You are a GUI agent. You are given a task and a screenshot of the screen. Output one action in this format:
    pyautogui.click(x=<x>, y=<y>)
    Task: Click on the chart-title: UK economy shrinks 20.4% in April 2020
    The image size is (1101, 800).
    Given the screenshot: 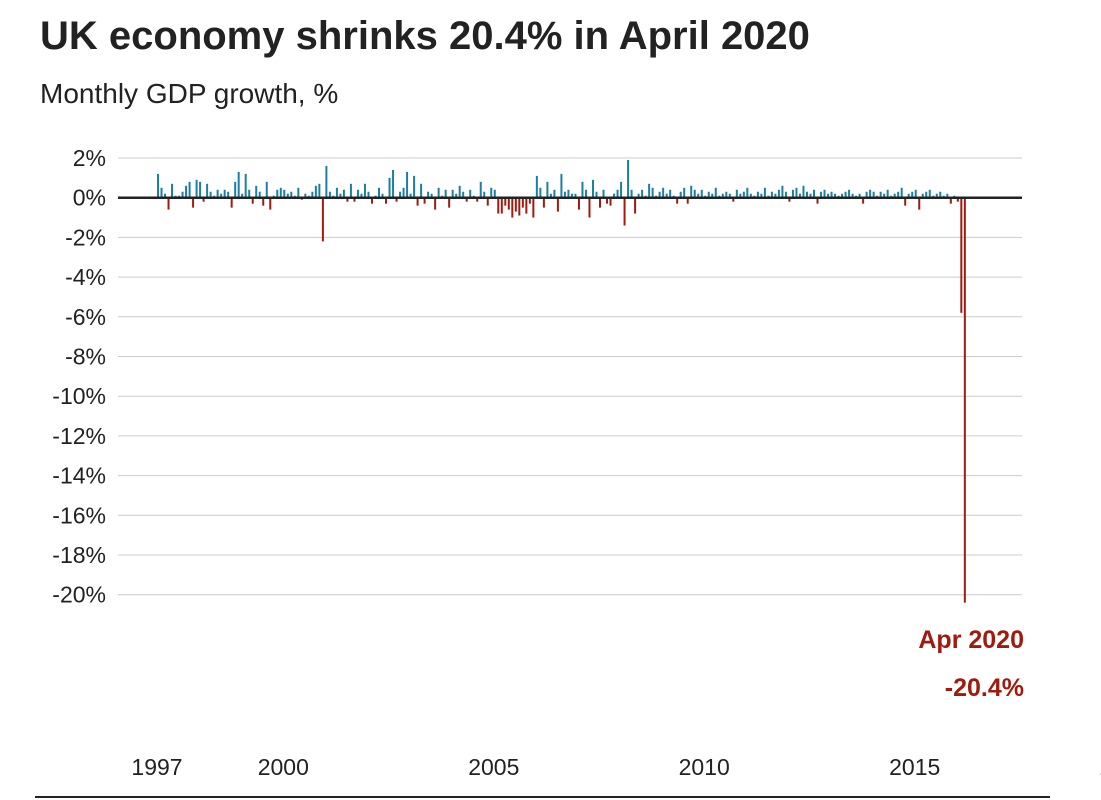 What is the action you would take?
    pyautogui.click(x=425, y=36)
    